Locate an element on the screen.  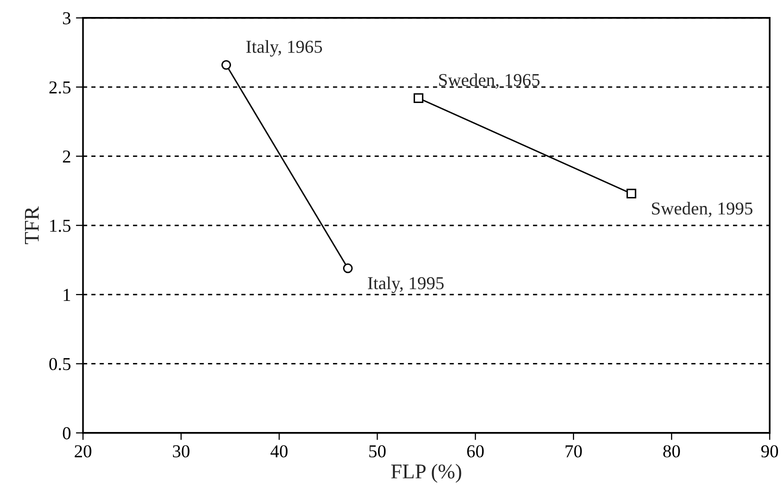
y-tick-label: 0.5 is located at coordinates (59, 364).